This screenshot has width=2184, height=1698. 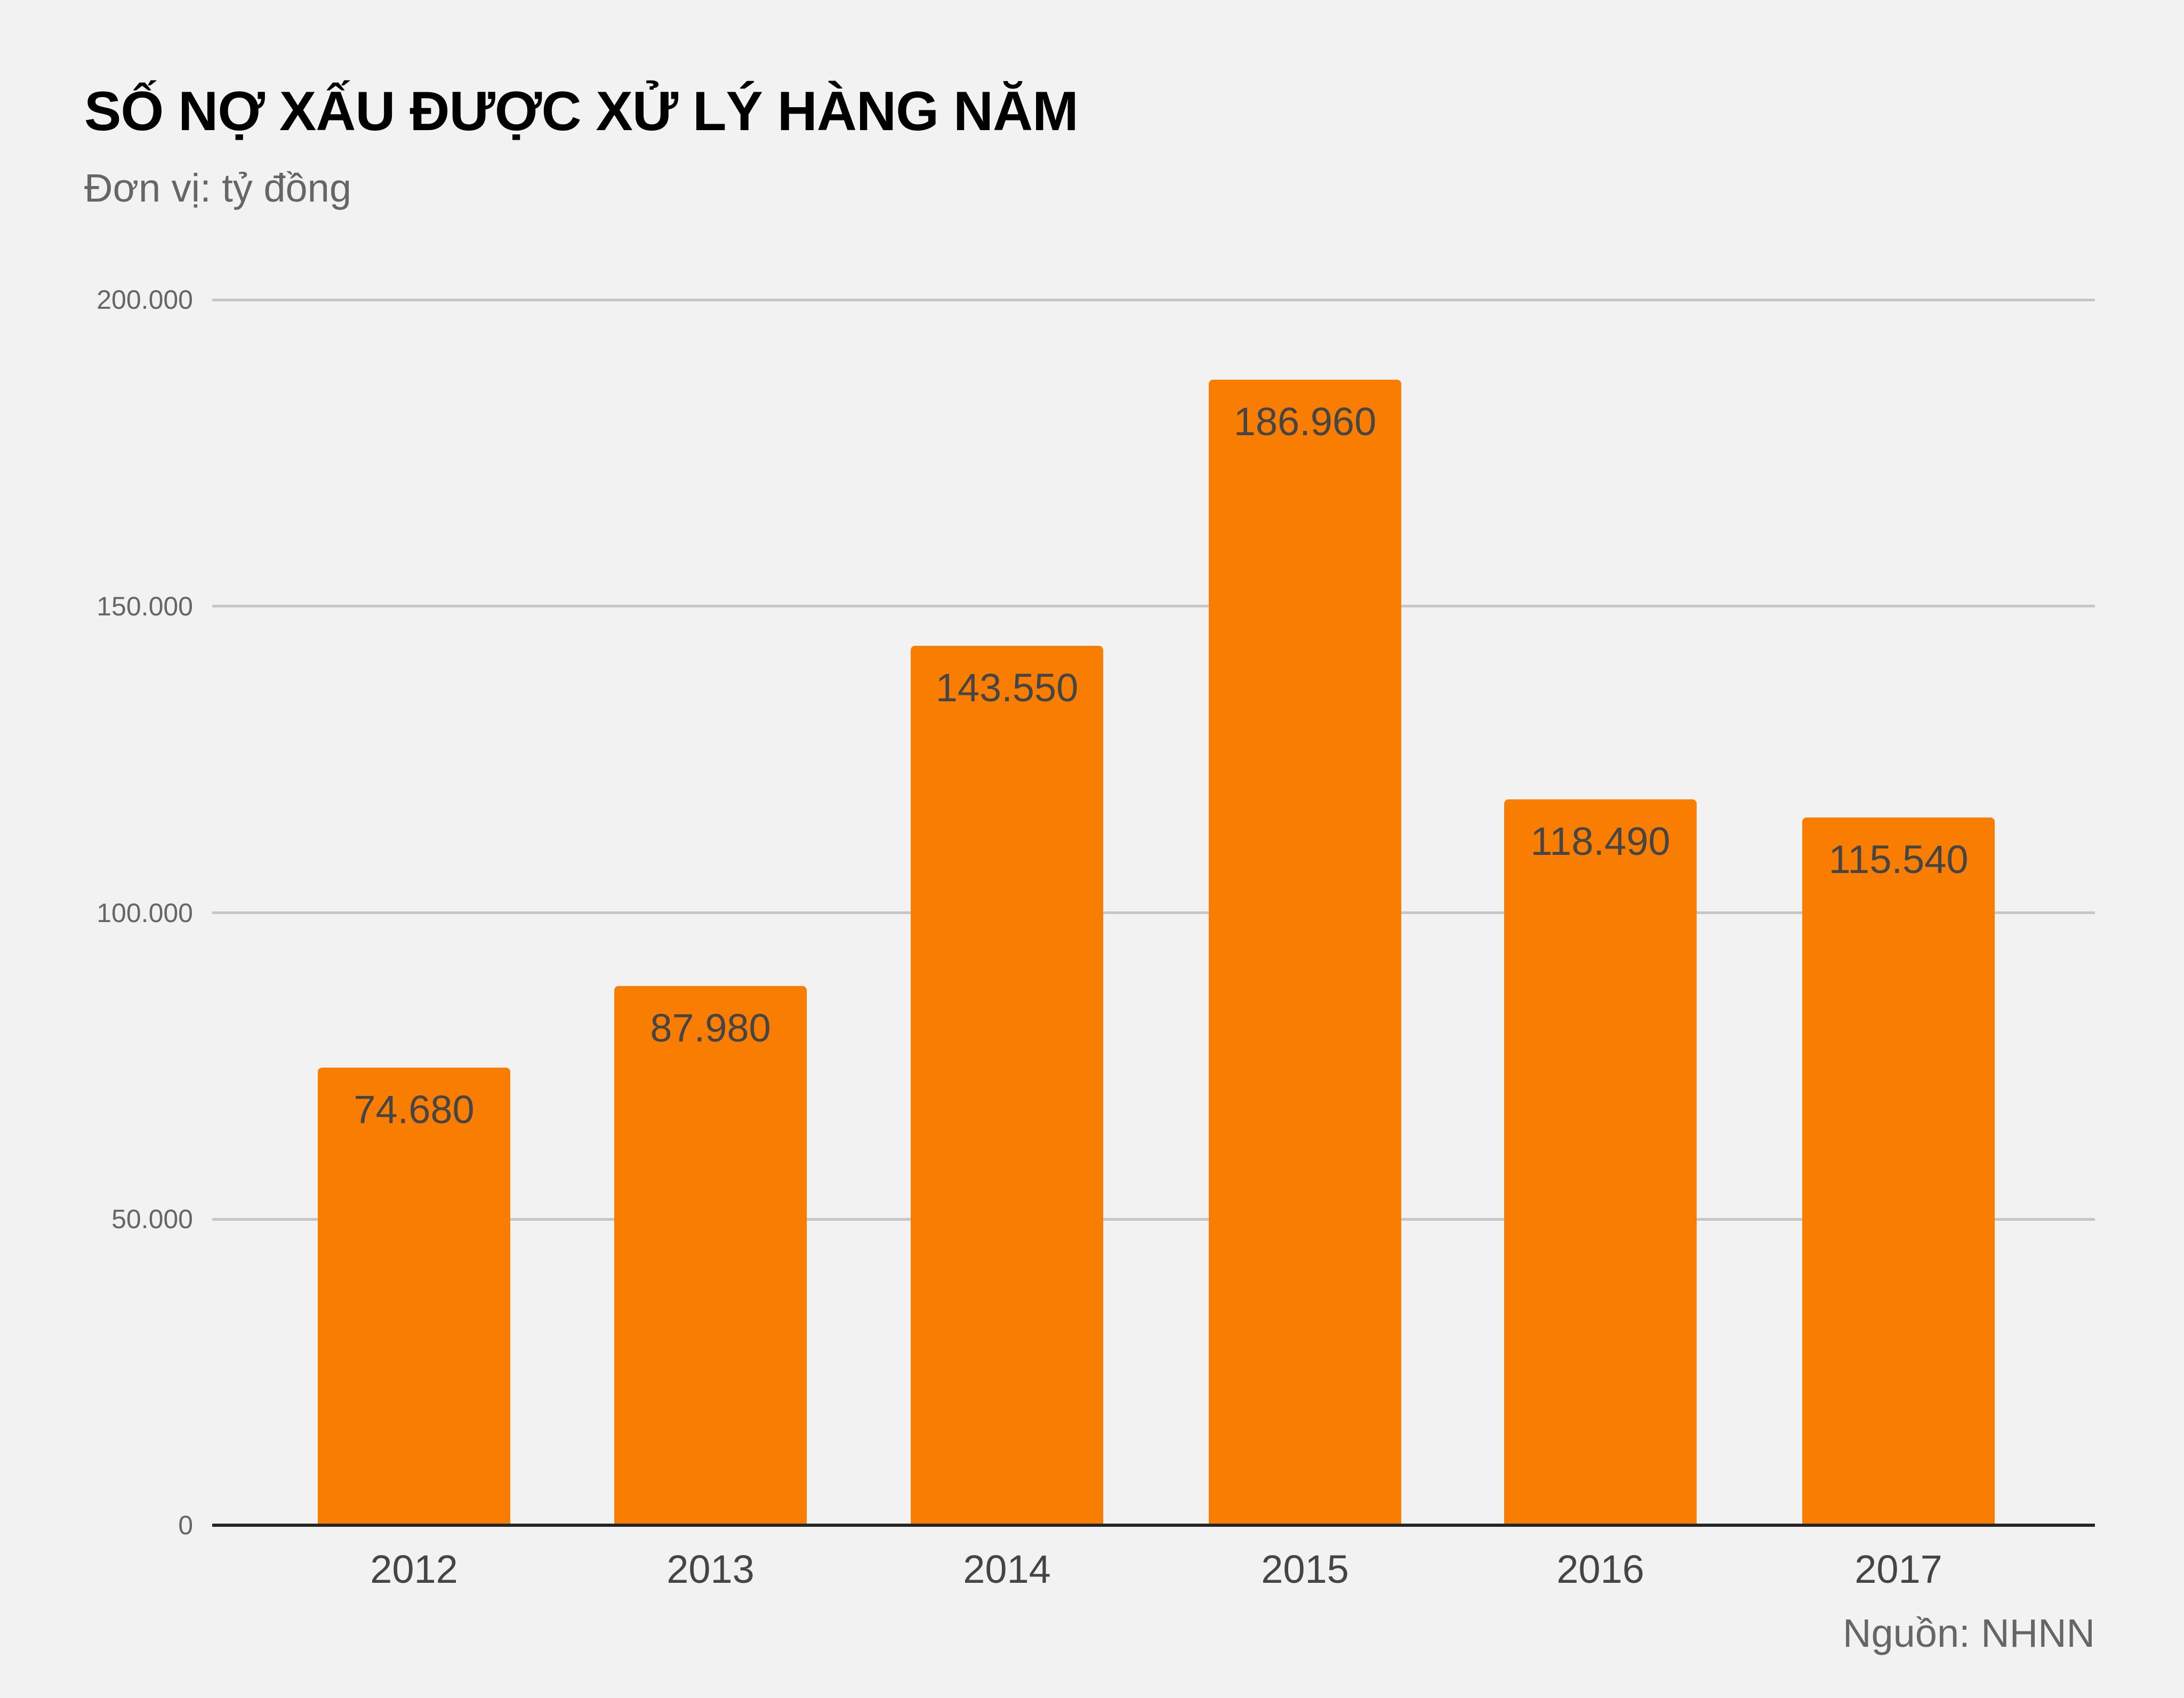 What do you see at coordinates (581, 111) in the screenshot?
I see `chart-title: SỐ NỢ XẤU ĐƯỢC XỬ LÝ HÀNG NĂM` at bounding box center [581, 111].